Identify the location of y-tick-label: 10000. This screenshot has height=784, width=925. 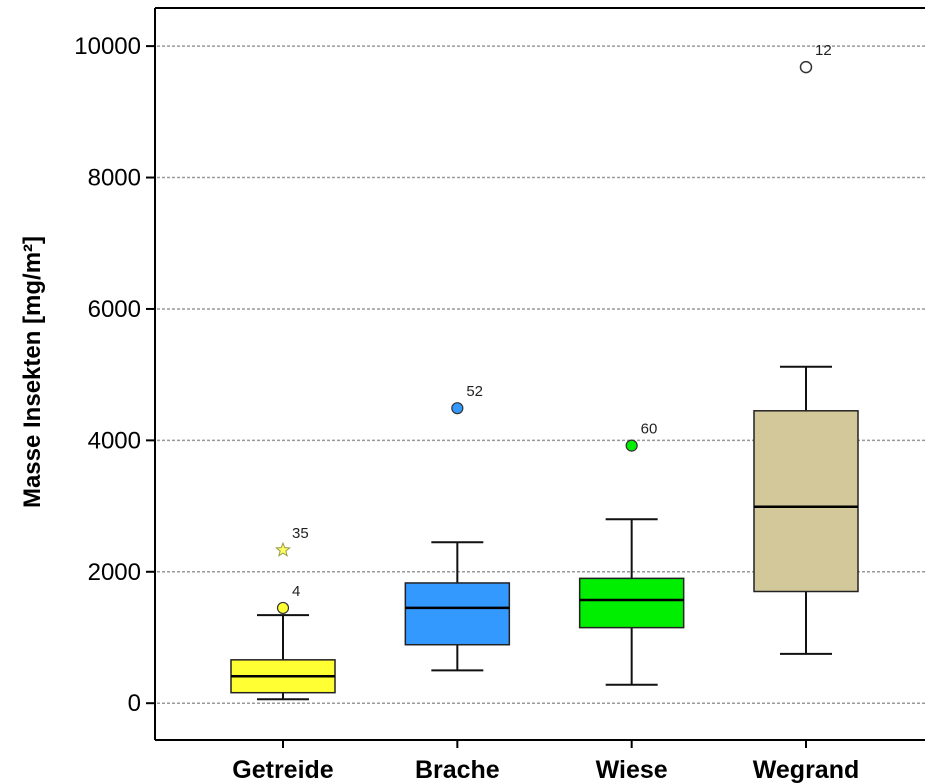
(107, 46).